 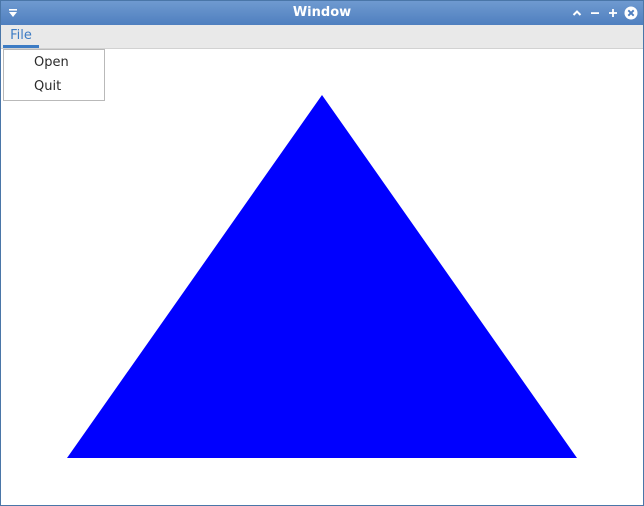 What do you see at coordinates (631, 13) in the screenshot?
I see `close-icon` at bounding box center [631, 13].